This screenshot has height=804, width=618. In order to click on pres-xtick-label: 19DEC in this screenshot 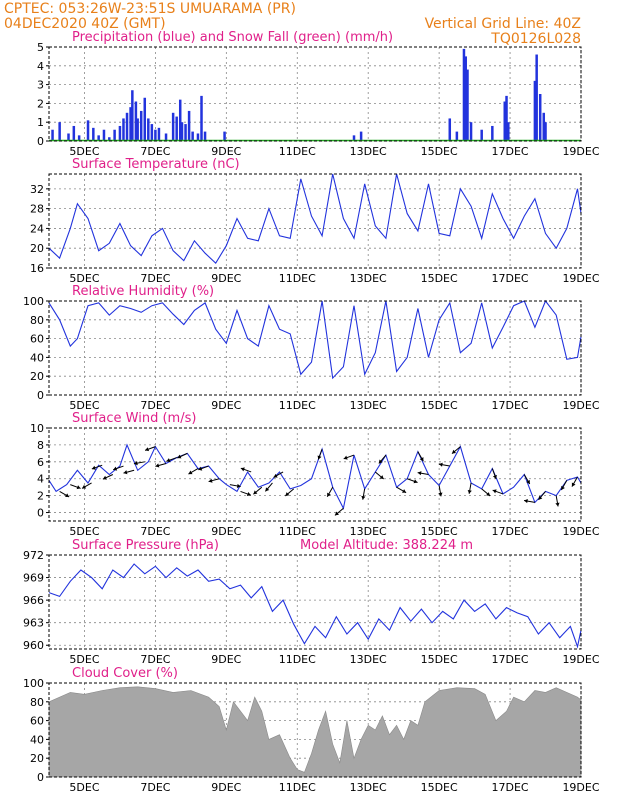, I will do `click(580, 659)`.